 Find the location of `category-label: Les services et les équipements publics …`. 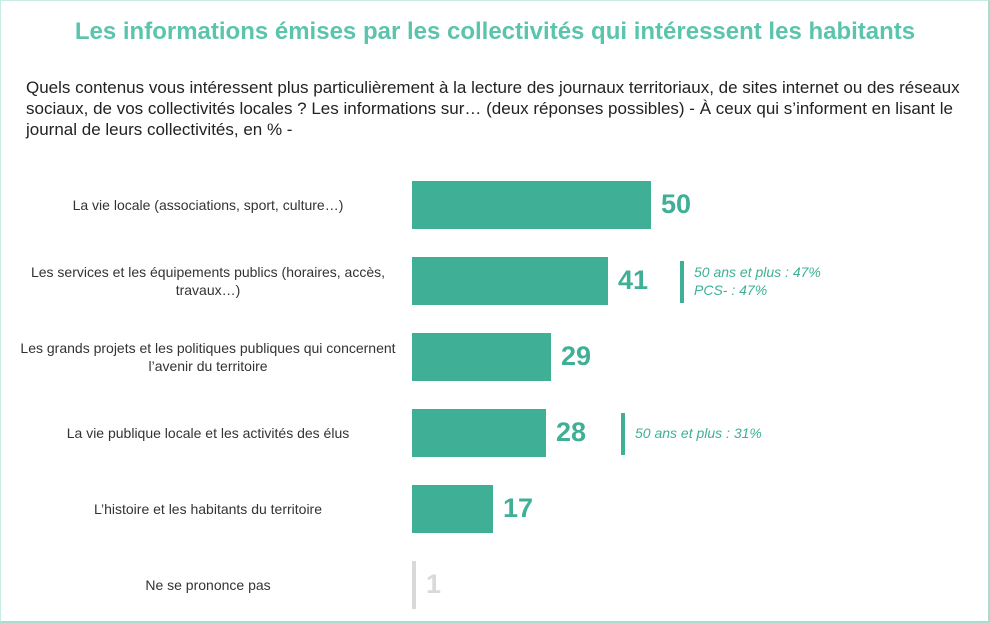

category-label: Les services et les équipements publics … is located at coordinates (208, 281).